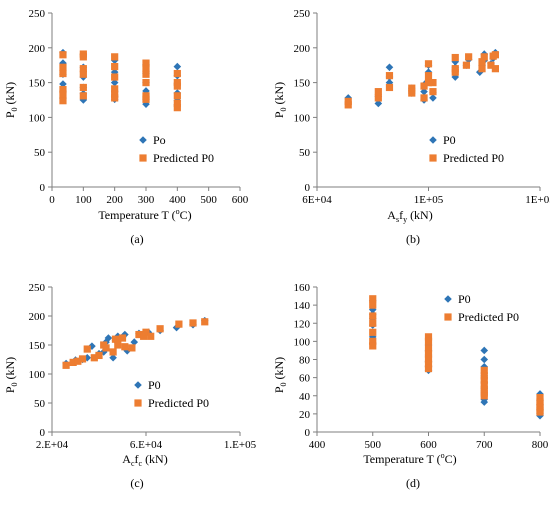 This screenshot has width=550, height=520. What do you see at coordinates (52, 445) in the screenshot?
I see `x-tick-label: 2.E+04` at bounding box center [52, 445].